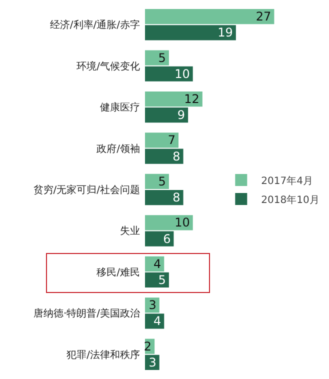 Image resolution: width=329 pixels, height=379 pixels. I want to click on data-label: 7, so click(172, 140).